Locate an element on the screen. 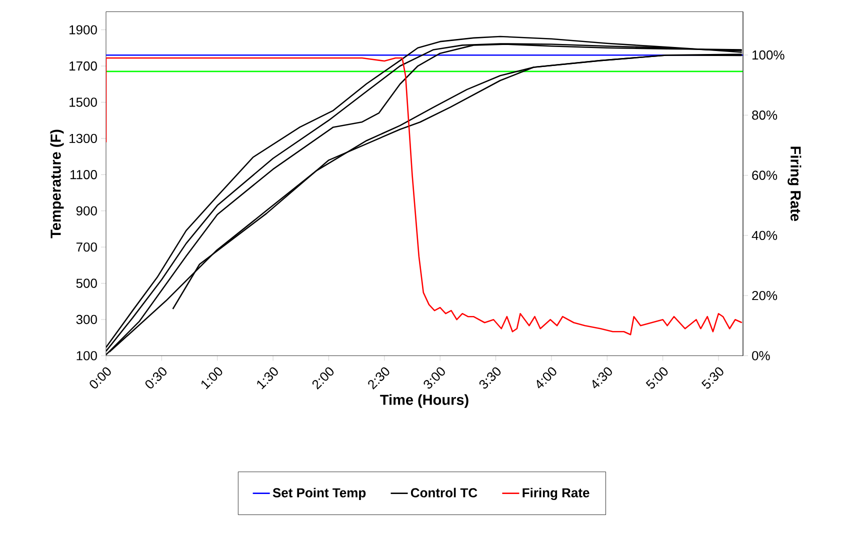 The width and height of the screenshot is (841, 533). x-axis-title: Time (Hours) is located at coordinates (424, 401).